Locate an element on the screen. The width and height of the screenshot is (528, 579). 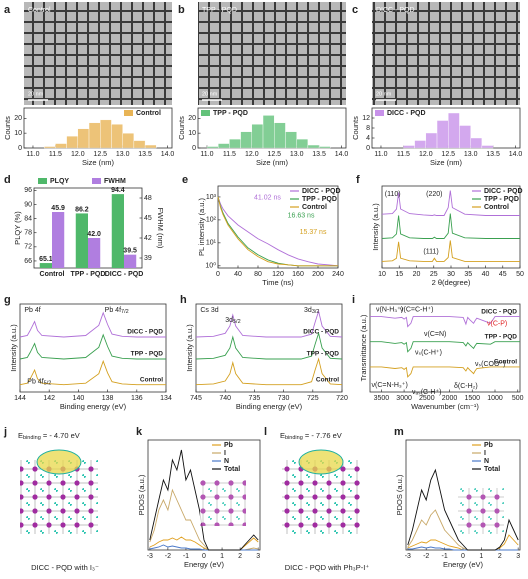
y-axis-title: PDOS (a.u.) is located at coordinates (399, 494).